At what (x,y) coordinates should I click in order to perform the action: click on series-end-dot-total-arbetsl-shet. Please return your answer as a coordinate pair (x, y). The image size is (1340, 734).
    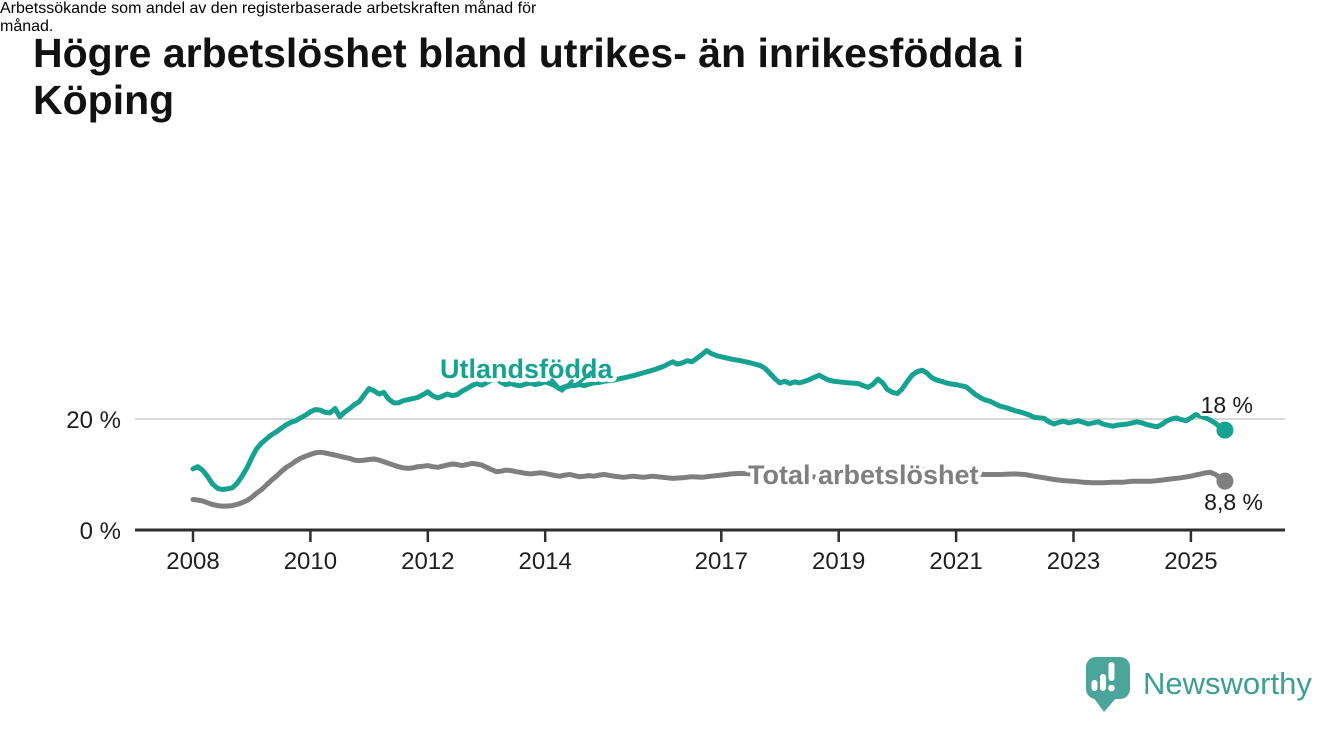
    Looking at the image, I should click on (1225, 481).